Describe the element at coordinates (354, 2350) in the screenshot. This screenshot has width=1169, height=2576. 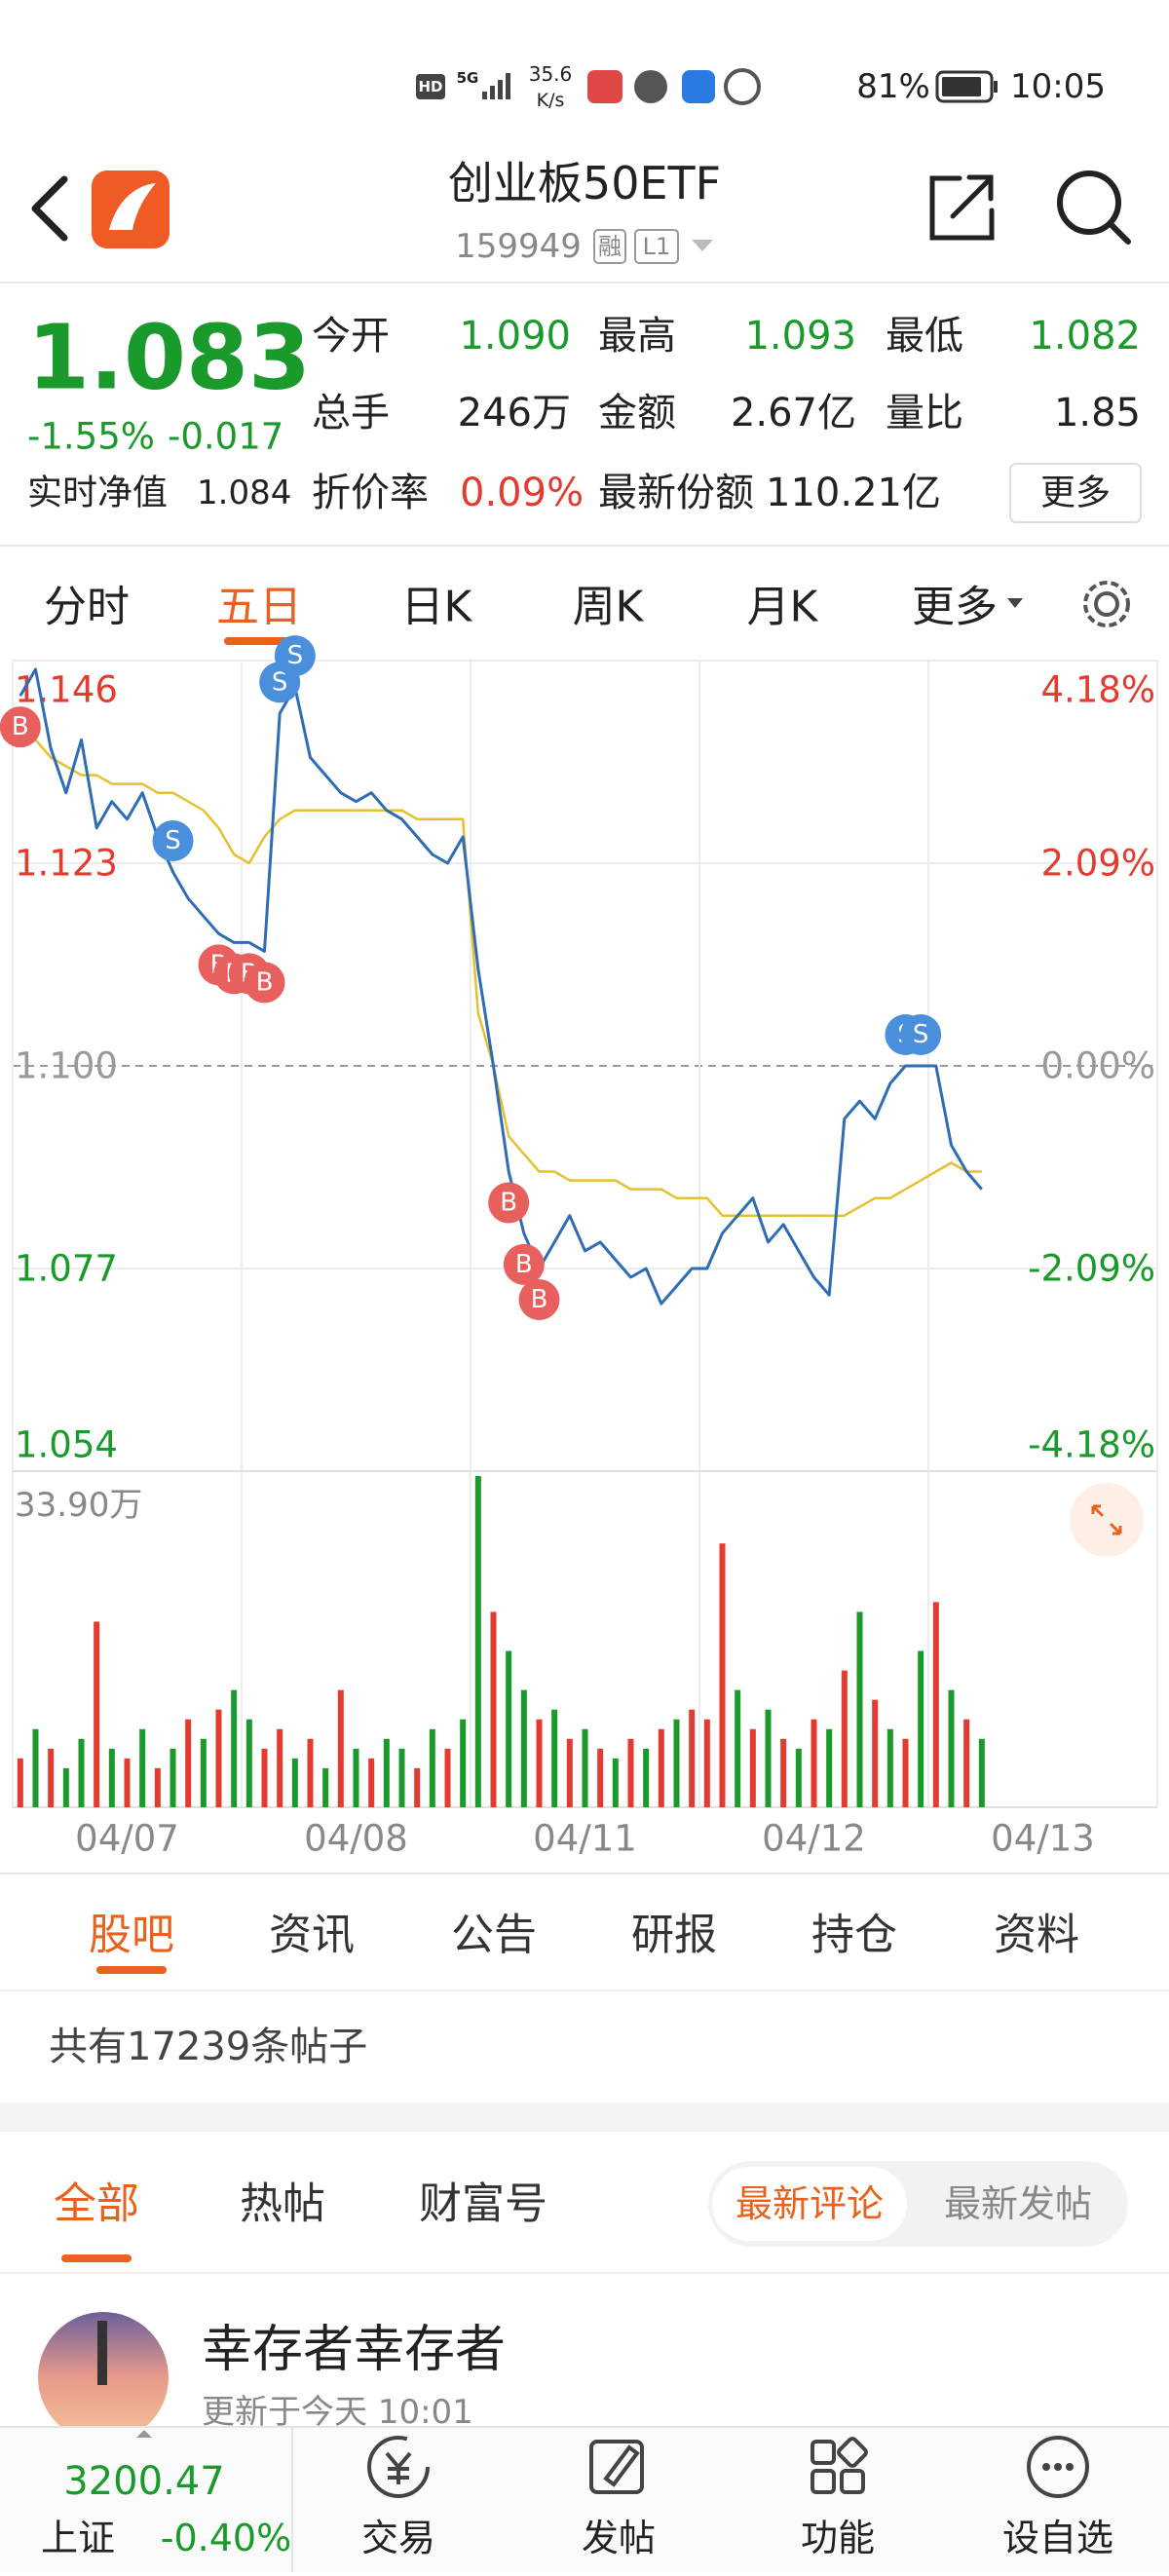
I see `post-author: 幸存者幸存者` at that location.